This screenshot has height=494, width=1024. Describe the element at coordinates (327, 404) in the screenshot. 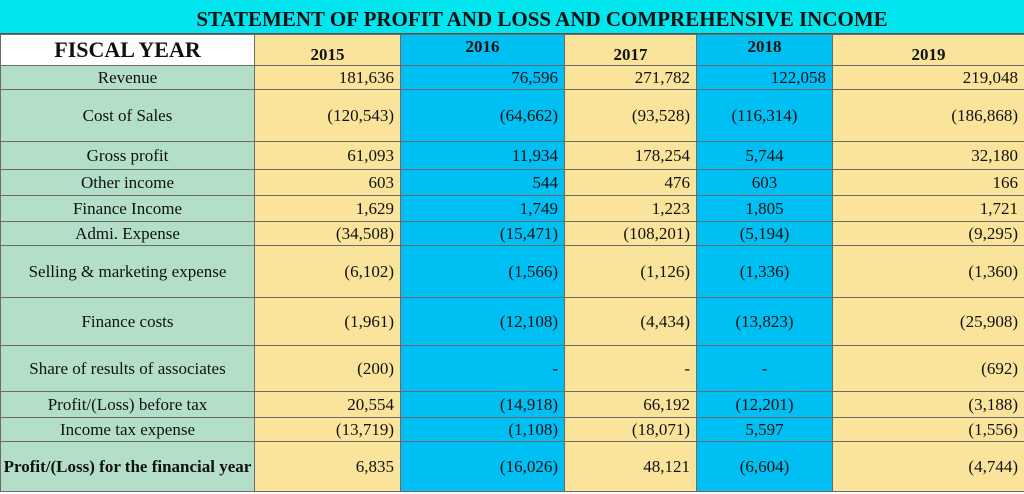

I see `value-cell: 20,554` at that location.